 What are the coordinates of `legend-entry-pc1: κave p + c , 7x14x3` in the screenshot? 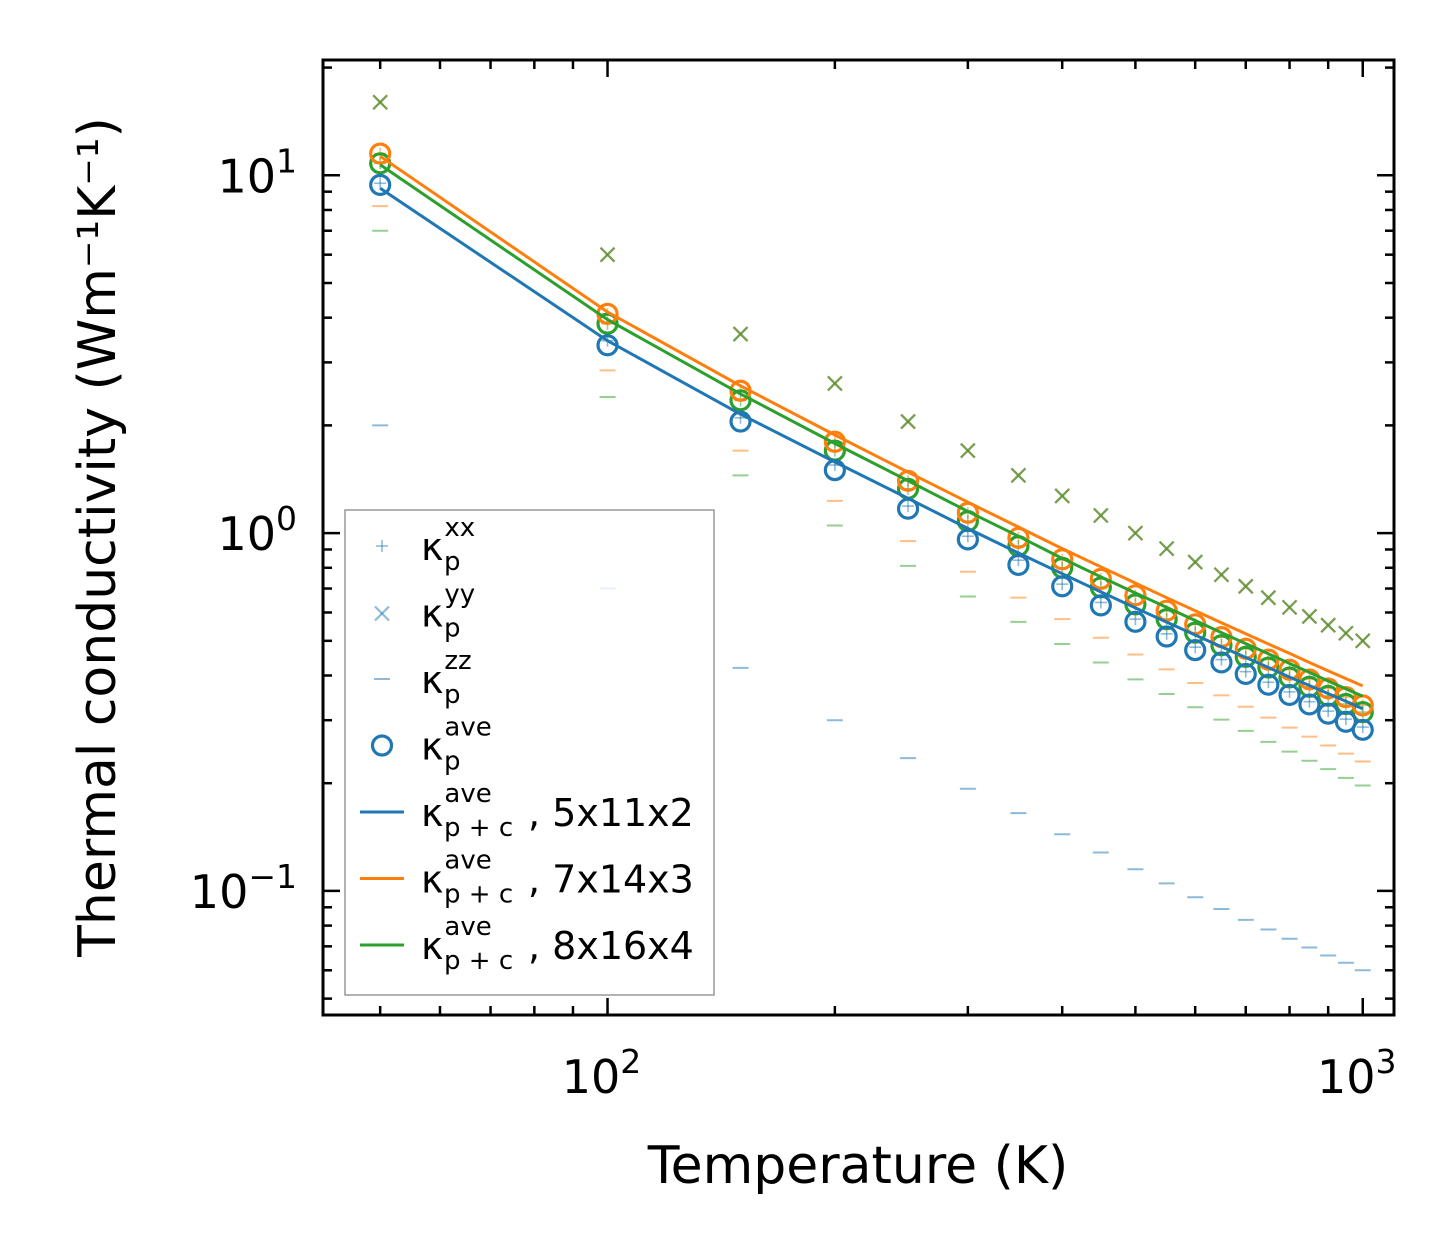 It's located at (527, 878).